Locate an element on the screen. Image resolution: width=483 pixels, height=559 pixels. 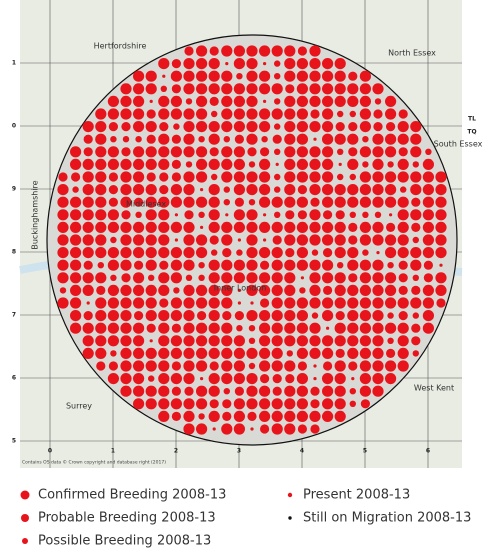
x-tick-label: 5 is located at coordinates (365, 451).